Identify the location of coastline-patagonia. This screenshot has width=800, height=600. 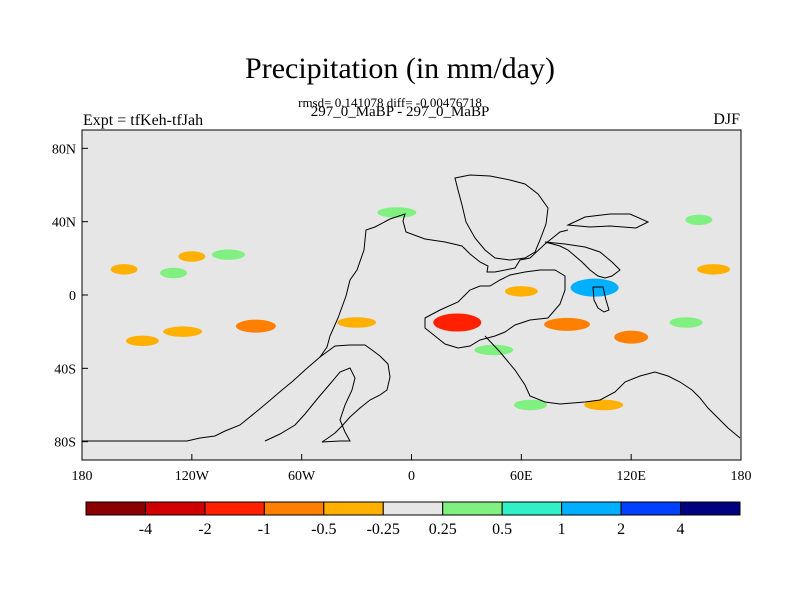
(310, 405).